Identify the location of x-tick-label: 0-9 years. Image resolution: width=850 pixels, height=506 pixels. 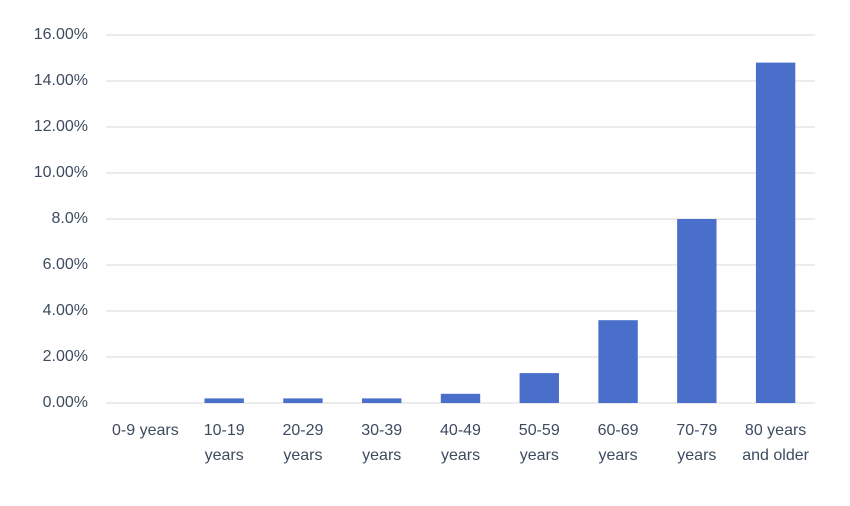
(145, 430).